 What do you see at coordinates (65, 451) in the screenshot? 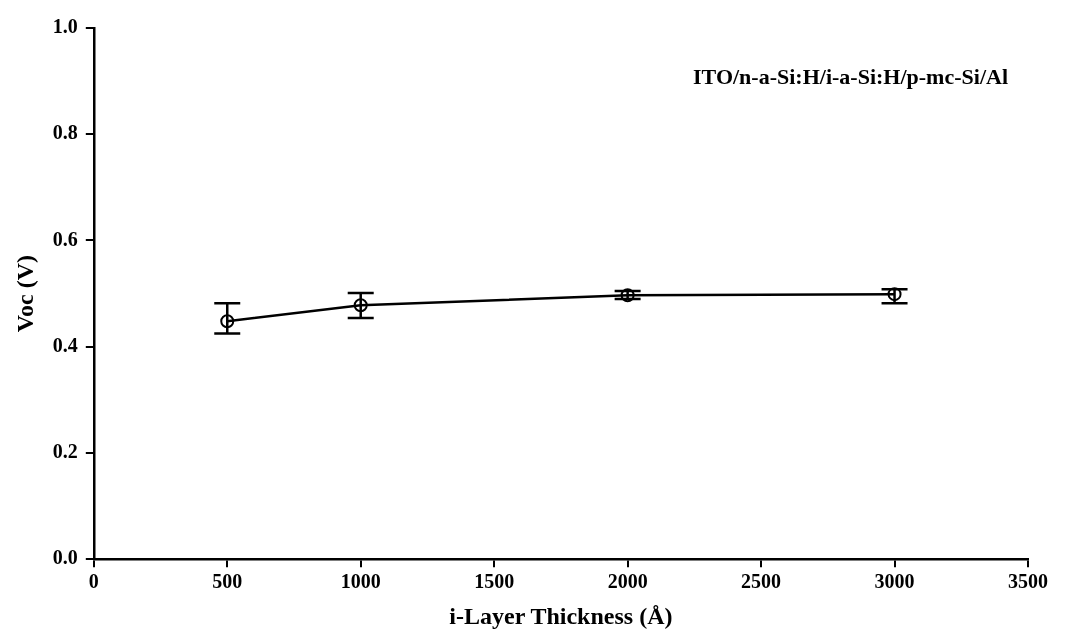
I see `y-tick-label: 0.2` at bounding box center [65, 451].